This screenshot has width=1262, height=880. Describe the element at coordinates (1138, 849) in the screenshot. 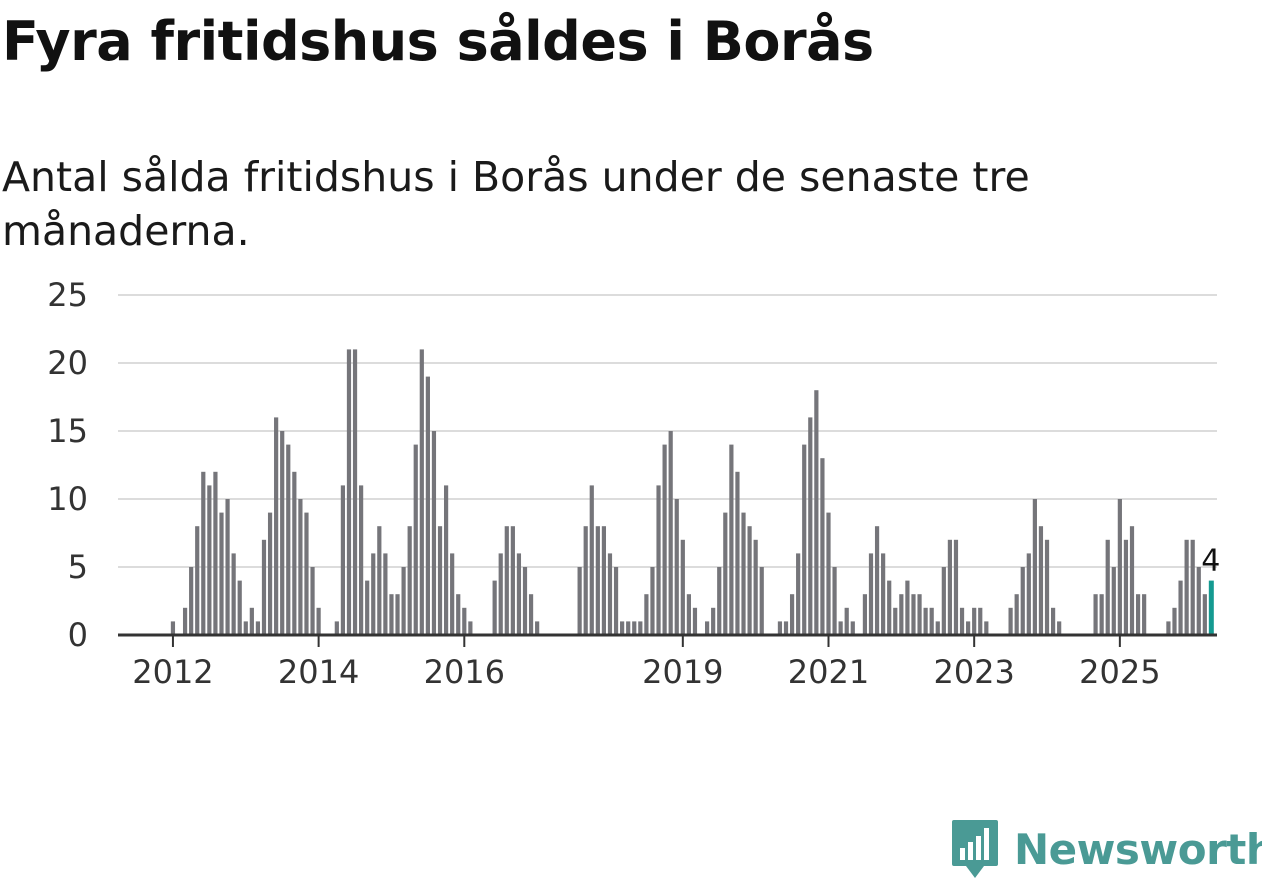

I see `brand-name: Newsworthy` at that location.